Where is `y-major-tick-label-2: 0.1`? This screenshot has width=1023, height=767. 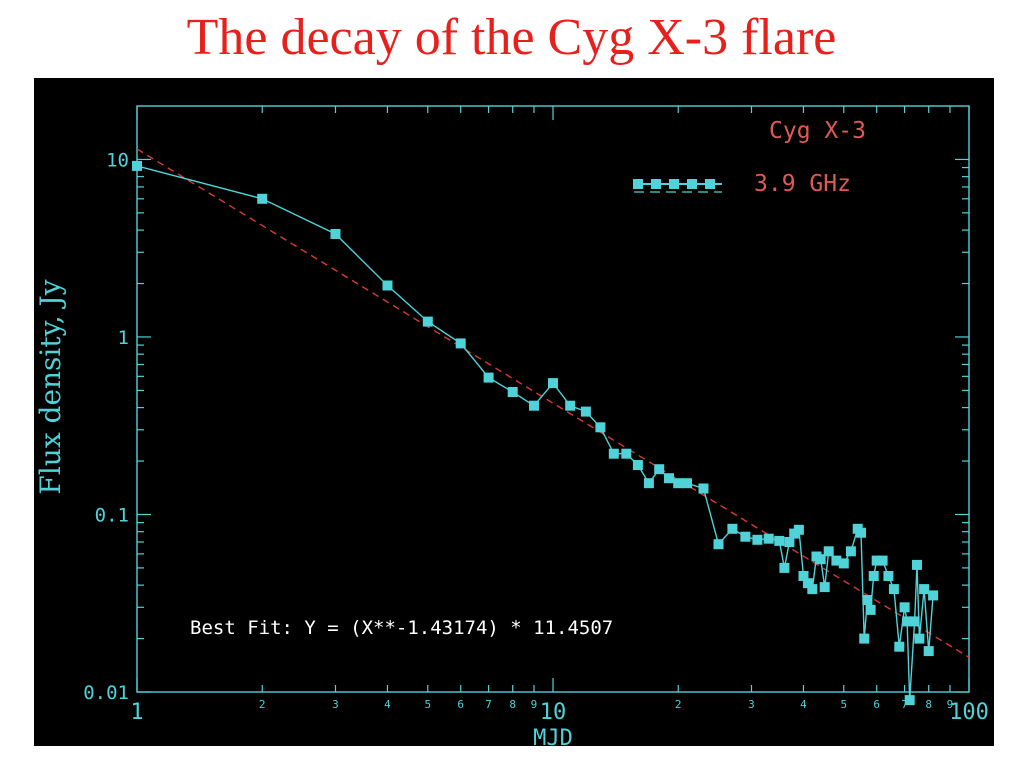
y-major-tick-label-2: 0.1 is located at coordinates (112, 515).